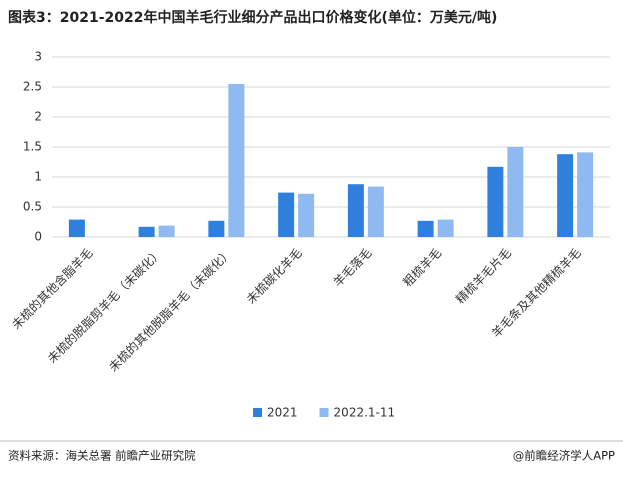 This screenshot has height=479, width=623. I want to click on legend-label: 2022.1-11, so click(365, 413).